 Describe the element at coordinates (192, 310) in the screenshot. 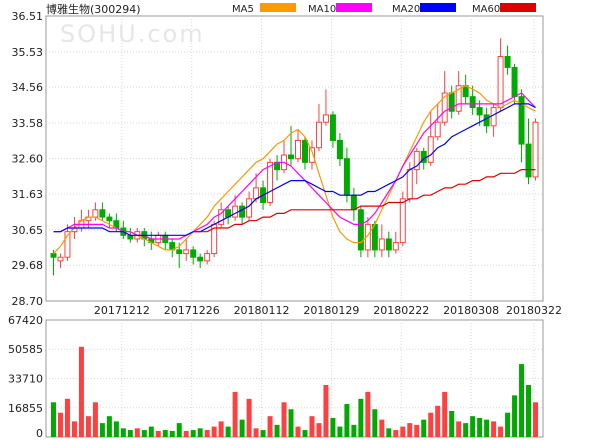

I see `x-tick-label: 20171226` at that location.